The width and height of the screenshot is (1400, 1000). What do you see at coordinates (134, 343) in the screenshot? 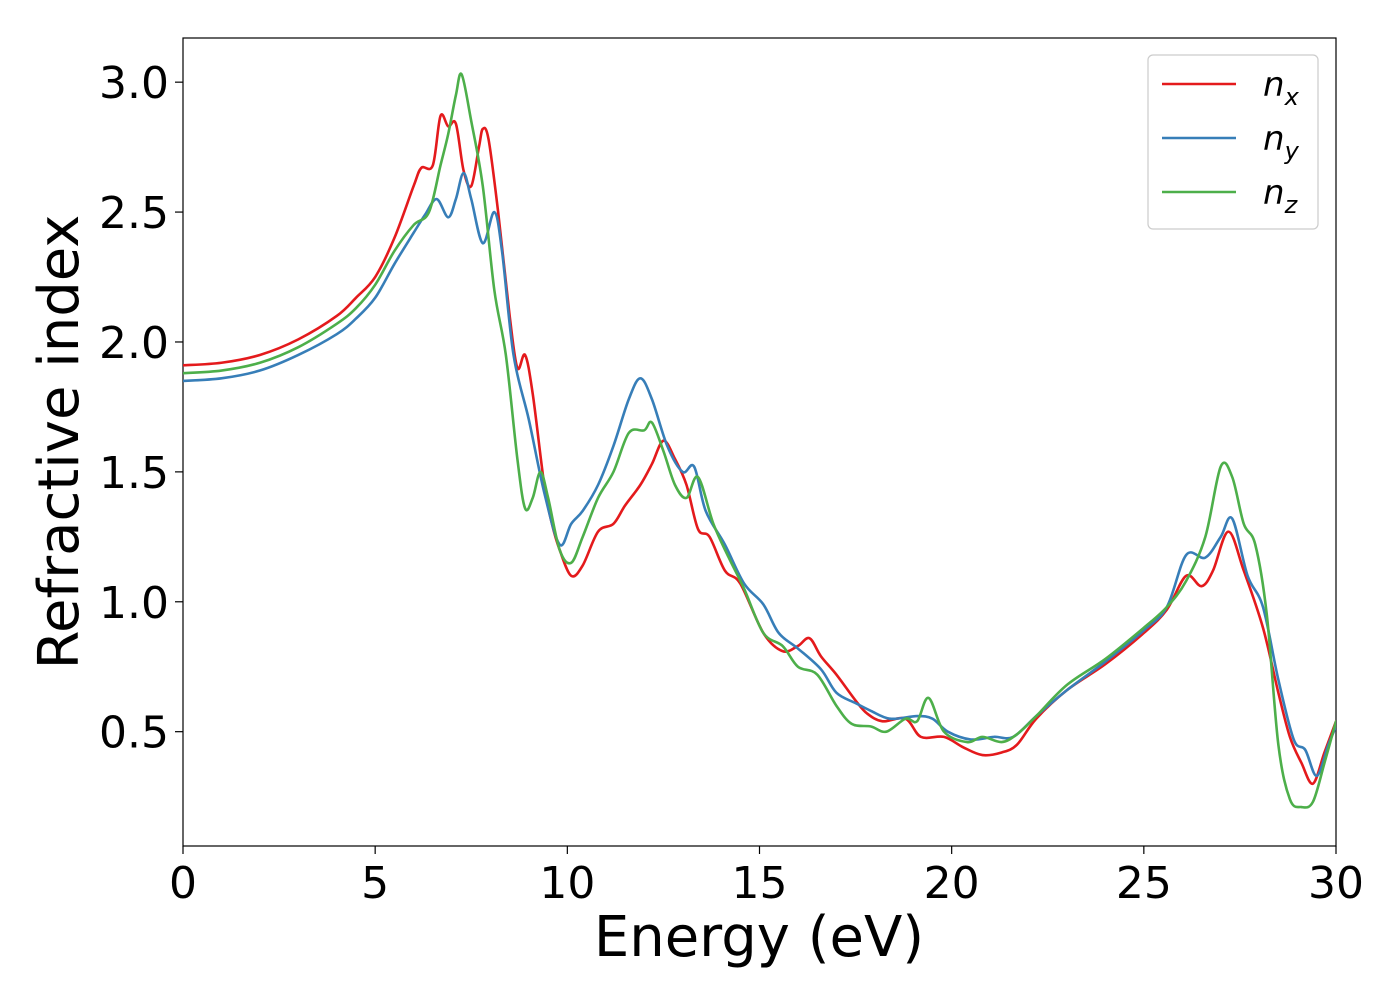
I see `y-tick-label: 2.0` at bounding box center [134, 343].